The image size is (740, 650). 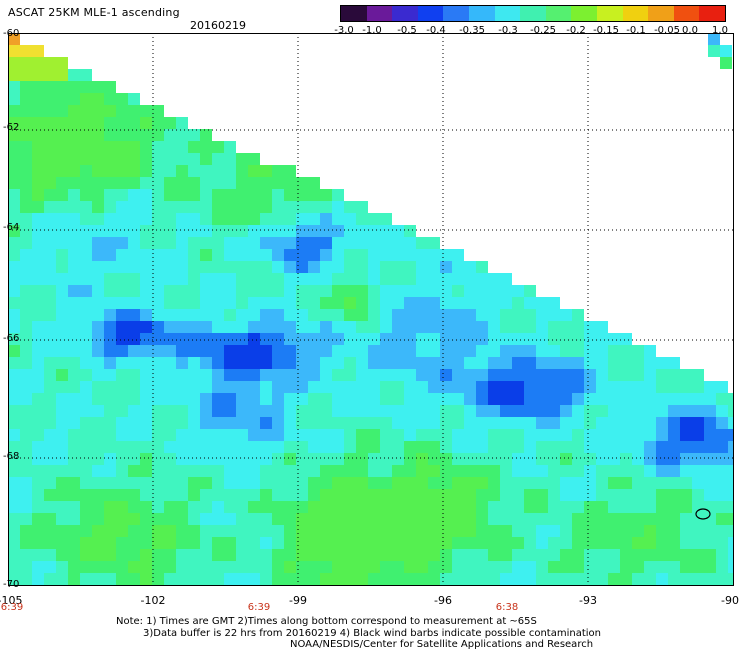 What do you see at coordinates (472, 30) in the screenshot?
I see `colorbar-label: -0.35` at bounding box center [472, 30].